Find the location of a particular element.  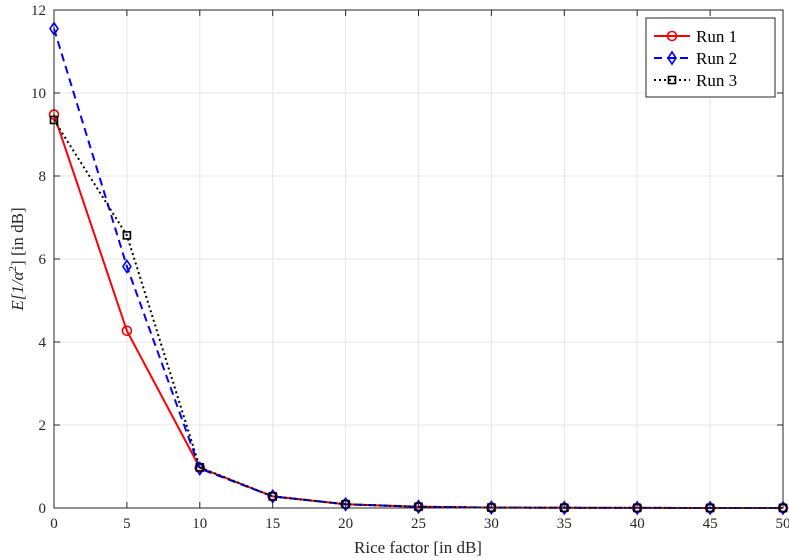

x-tick-label: 10 is located at coordinates (199, 524).